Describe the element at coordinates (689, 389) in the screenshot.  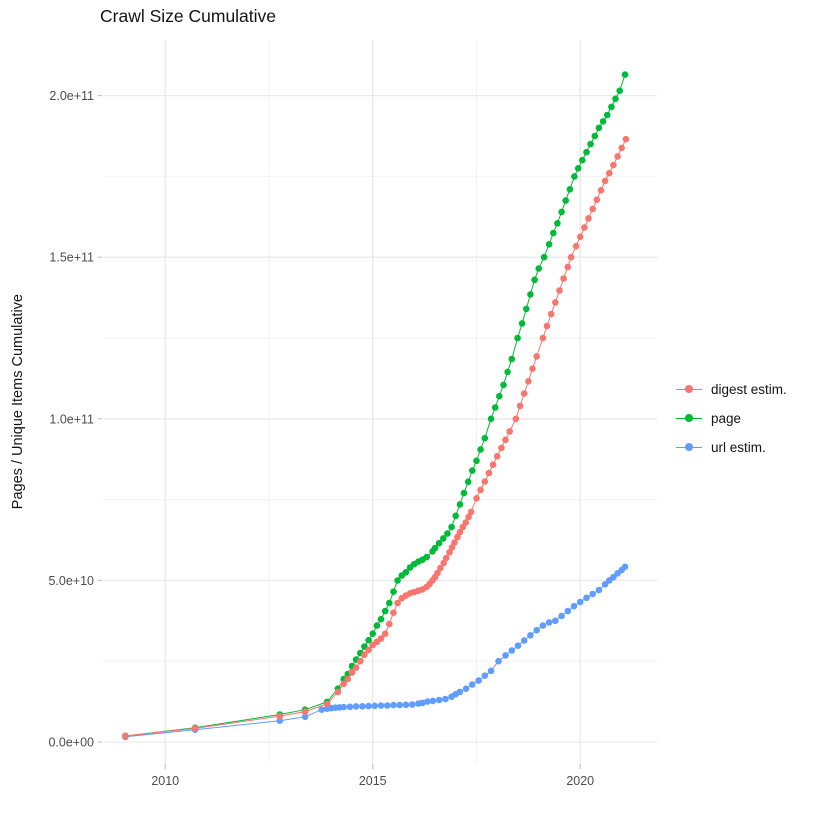
I see `legend-key-digest-estim-icon` at that location.